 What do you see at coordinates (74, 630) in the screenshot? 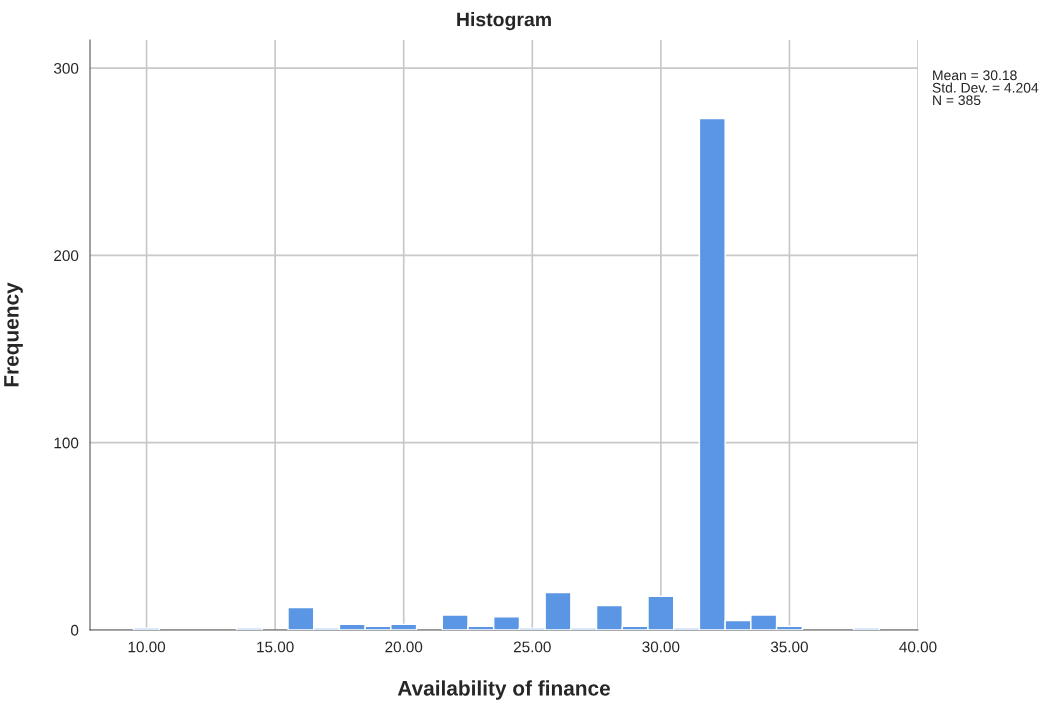
I see `y-tick-label: 0` at bounding box center [74, 630].